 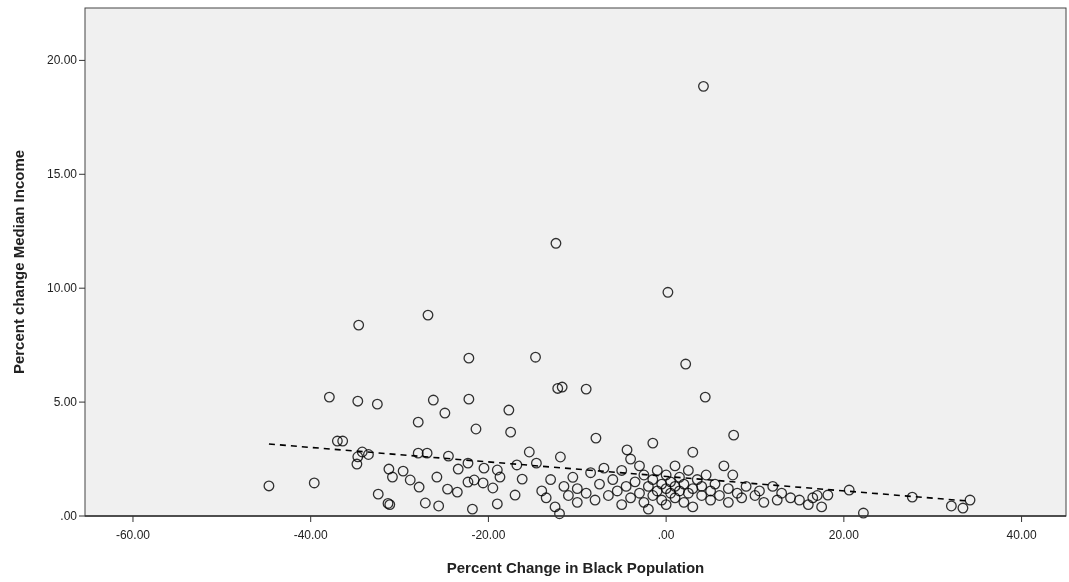 I want to click on y-tick-label: .00, so click(x=69, y=516).